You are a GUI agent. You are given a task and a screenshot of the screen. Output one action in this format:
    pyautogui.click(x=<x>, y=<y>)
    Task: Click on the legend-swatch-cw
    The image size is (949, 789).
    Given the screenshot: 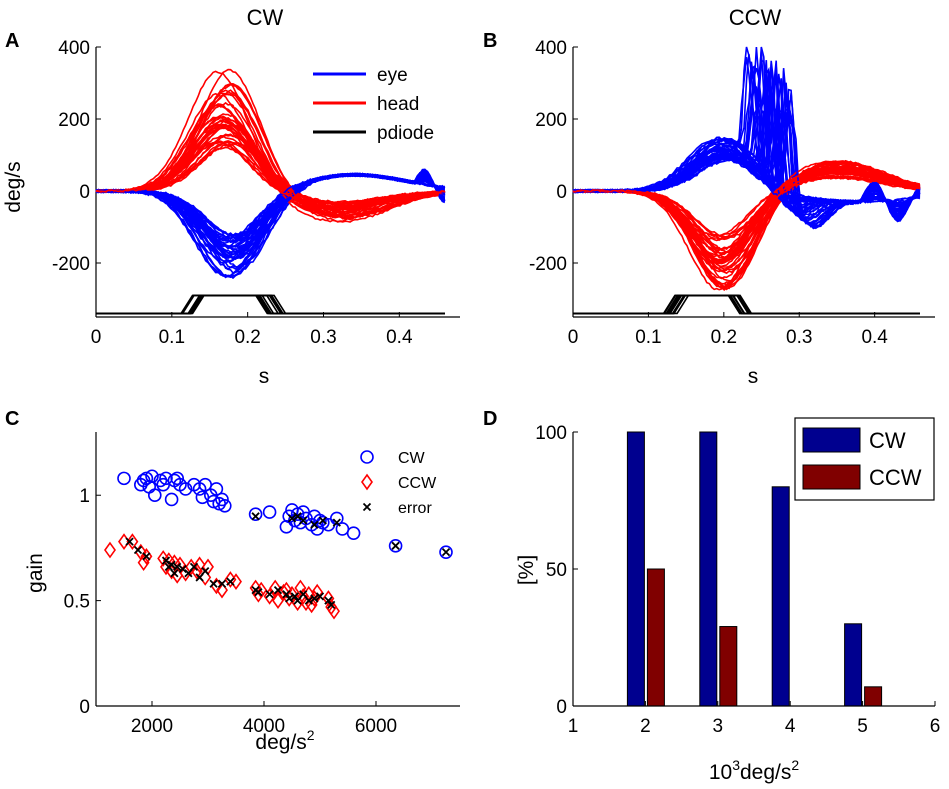 What is the action you would take?
    pyautogui.click(x=831, y=440)
    